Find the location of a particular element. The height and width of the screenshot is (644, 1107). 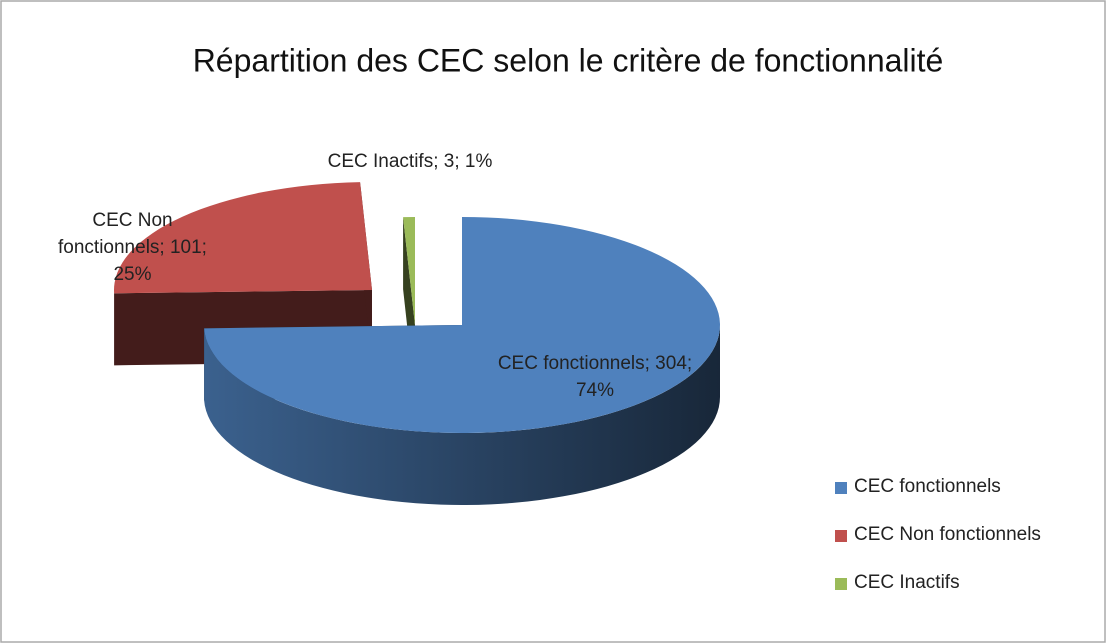

legend-label: CEC fonctionnels is located at coordinates (927, 486).